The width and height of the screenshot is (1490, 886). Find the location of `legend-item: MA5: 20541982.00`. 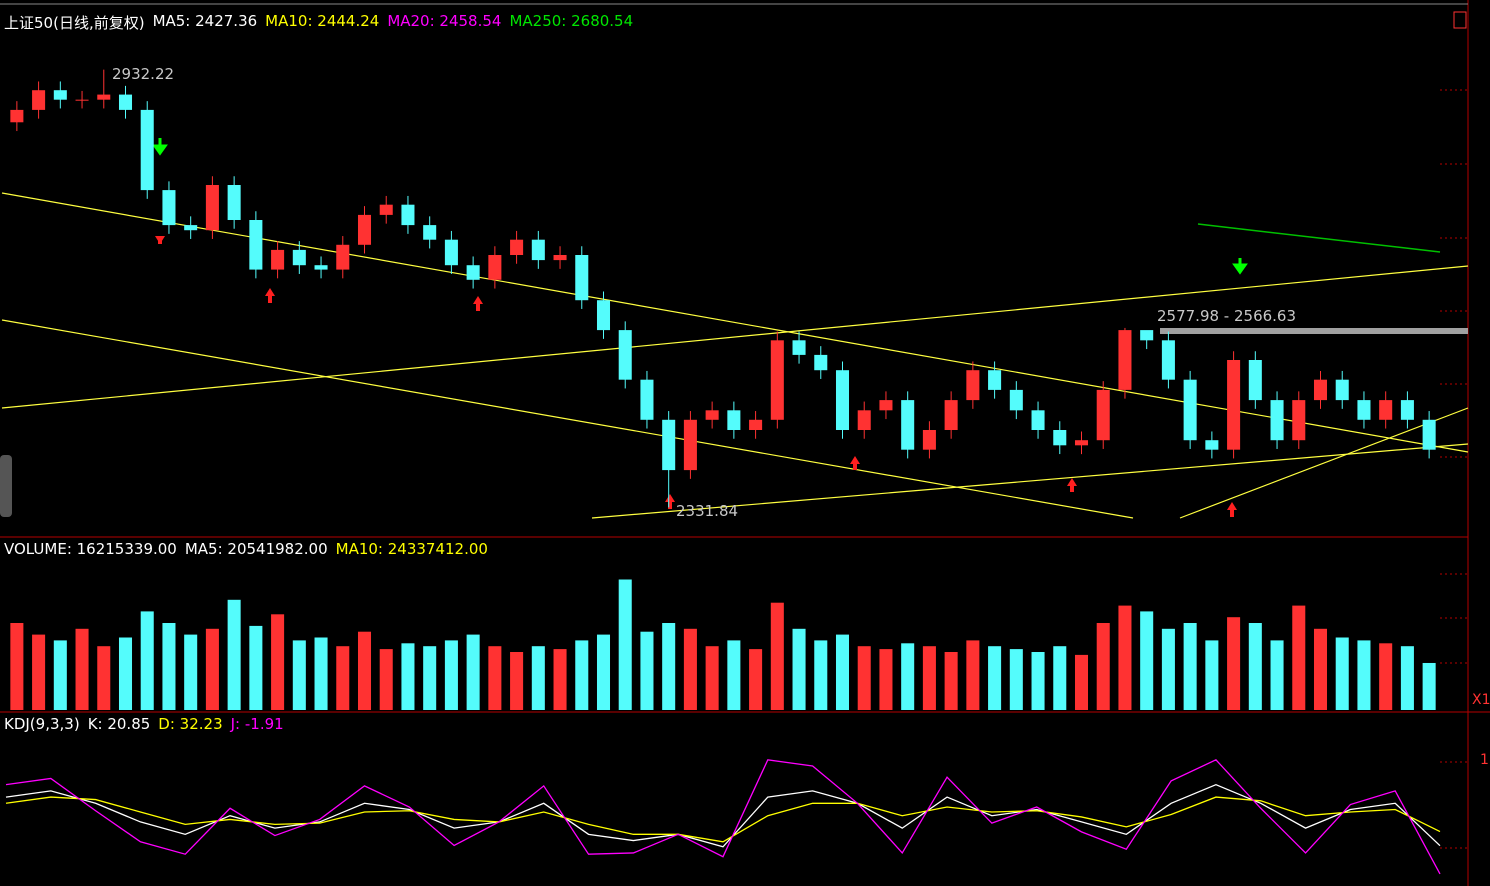

legend-item: MA5: 20541982.00 is located at coordinates (256, 549).